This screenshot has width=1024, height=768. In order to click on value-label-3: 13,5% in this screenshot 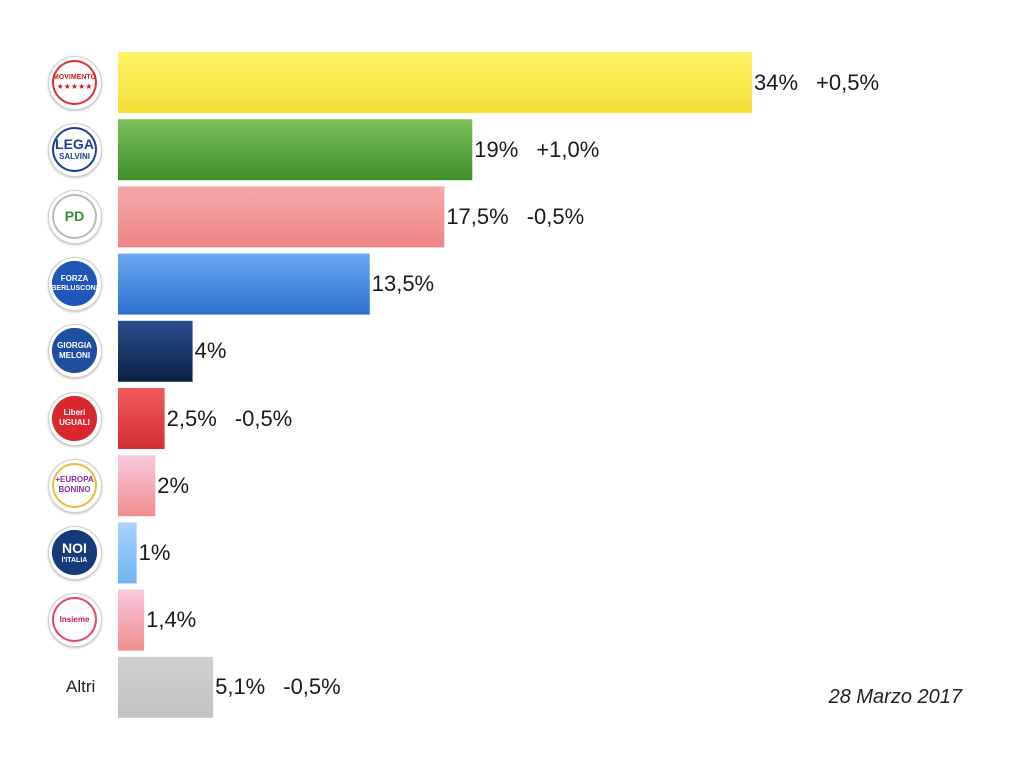, I will do `click(403, 284)`.